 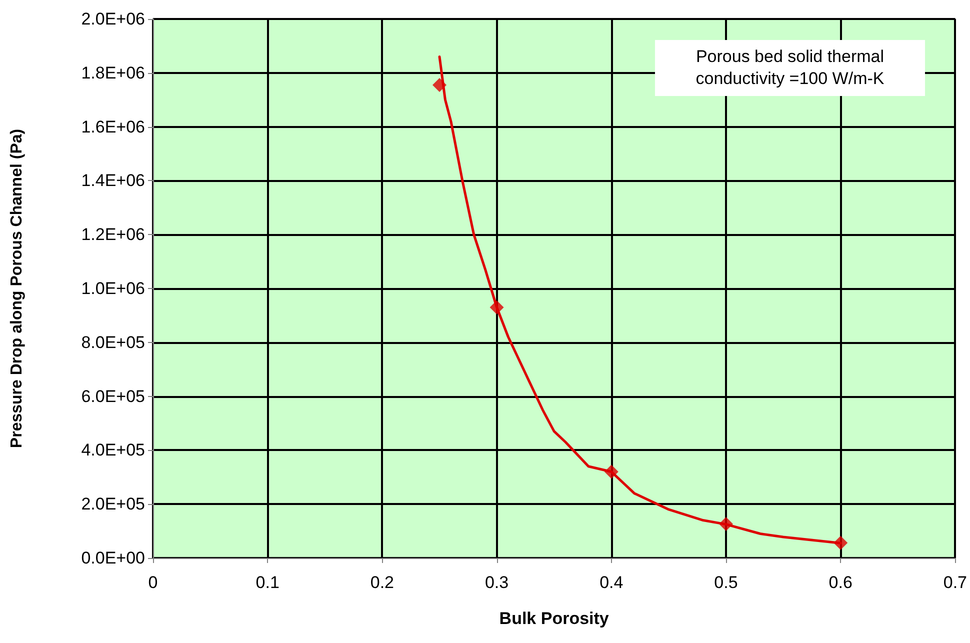 What do you see at coordinates (268, 582) in the screenshot?
I see `x-tick-label: 0.1` at bounding box center [268, 582].